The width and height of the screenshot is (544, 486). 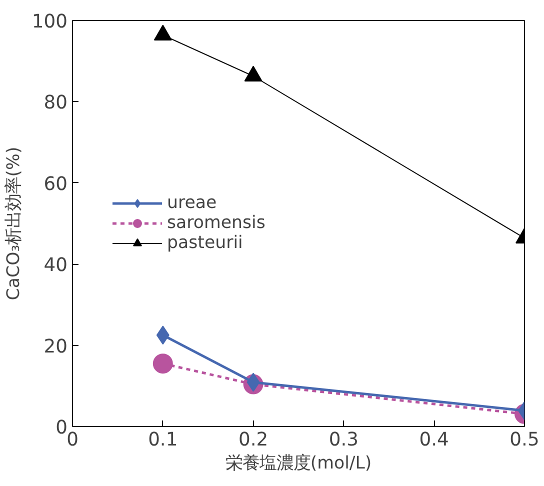 What do you see at coordinates (205, 243) in the screenshot?
I see `legend-label: pasteurii` at bounding box center [205, 243].